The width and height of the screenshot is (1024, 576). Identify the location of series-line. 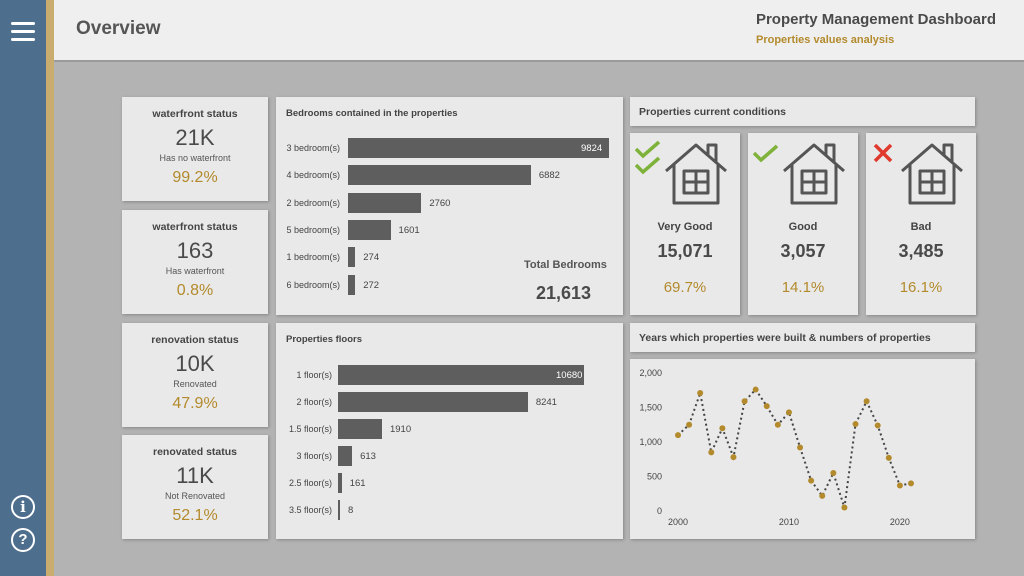
(794, 447).